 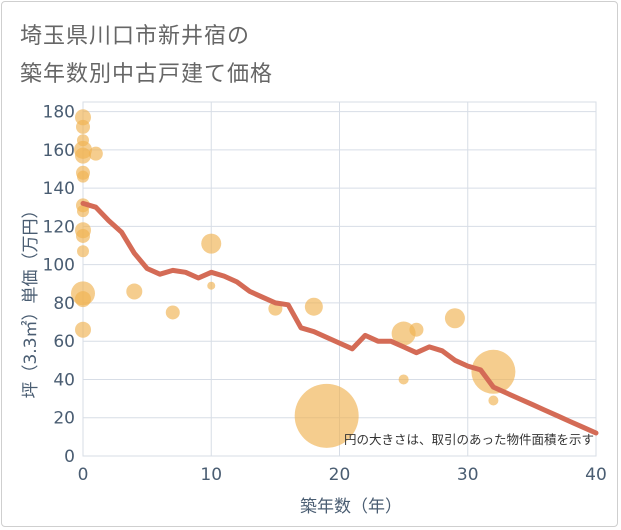 I want to click on y-tick-label: 180, so click(x=59, y=113).